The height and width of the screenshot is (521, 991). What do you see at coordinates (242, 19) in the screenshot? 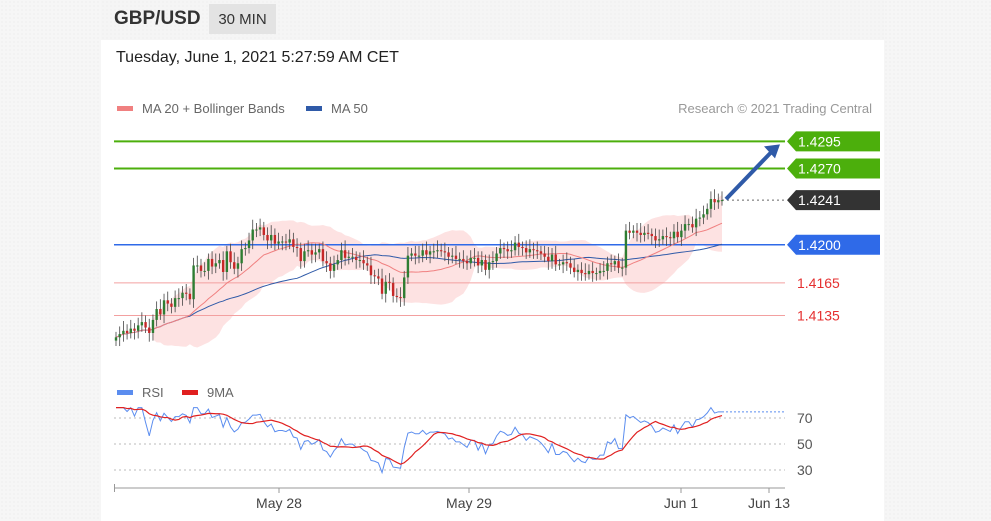
I see `timeframe-button: 30 MIN` at bounding box center [242, 19].